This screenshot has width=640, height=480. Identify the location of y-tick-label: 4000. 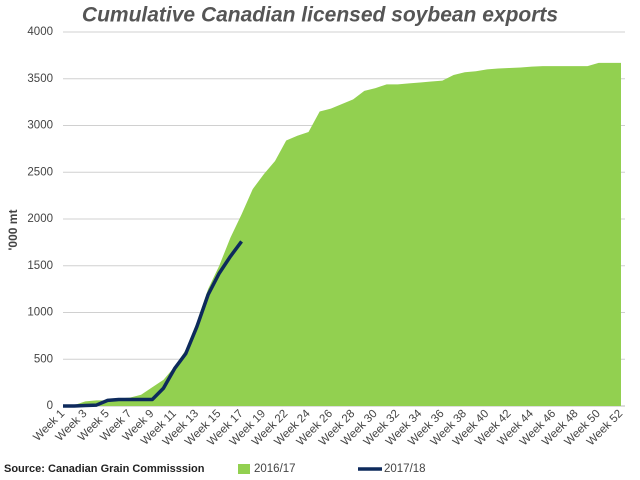
(40, 32).